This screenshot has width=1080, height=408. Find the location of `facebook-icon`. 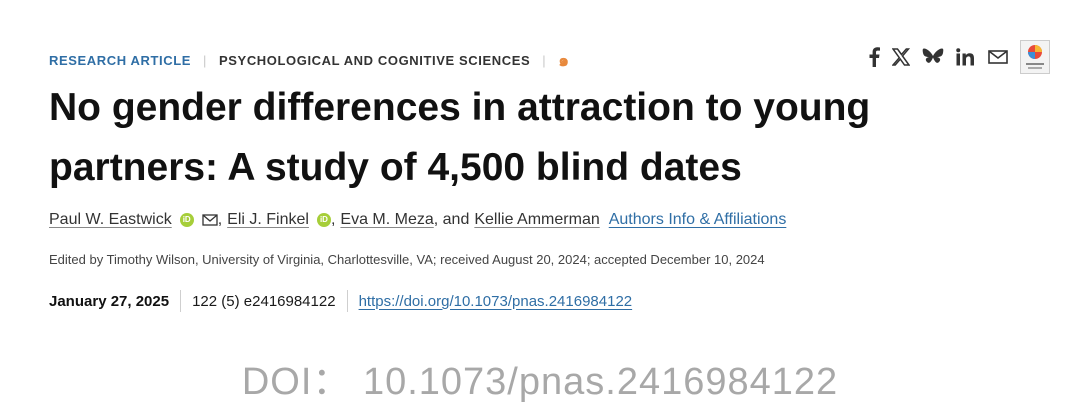

facebook-icon is located at coordinates (874, 57).